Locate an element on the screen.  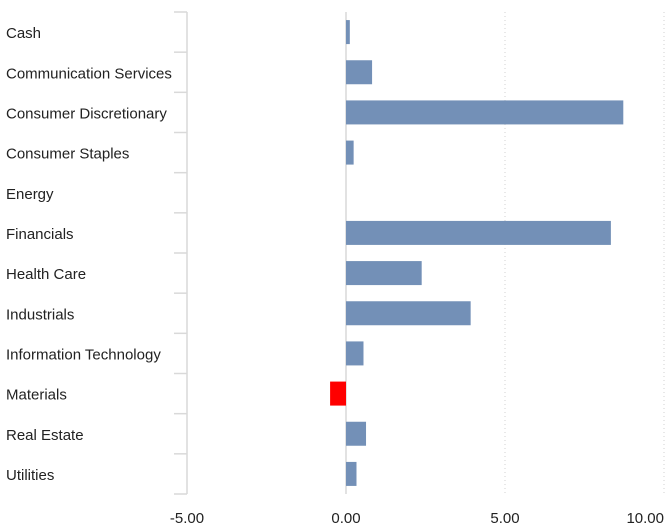
category-label: Real Estate is located at coordinates (45, 435).